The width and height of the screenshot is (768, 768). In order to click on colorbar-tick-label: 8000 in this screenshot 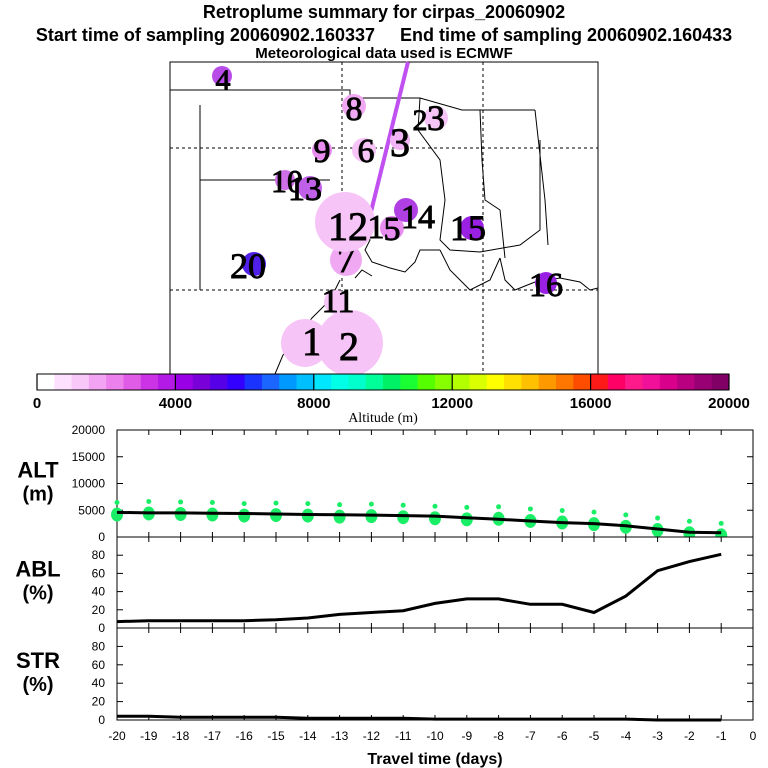, I will do `click(313, 403)`.